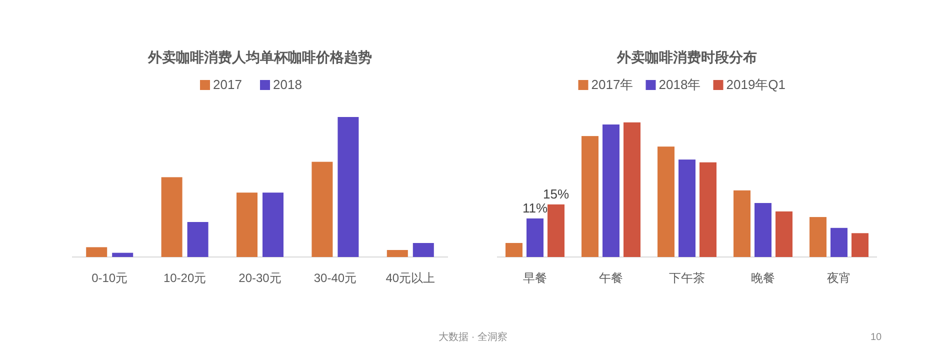 The width and height of the screenshot is (946, 354). Describe the element at coordinates (612, 84) in the screenshot. I see `legend-label: 2017年` at that location.